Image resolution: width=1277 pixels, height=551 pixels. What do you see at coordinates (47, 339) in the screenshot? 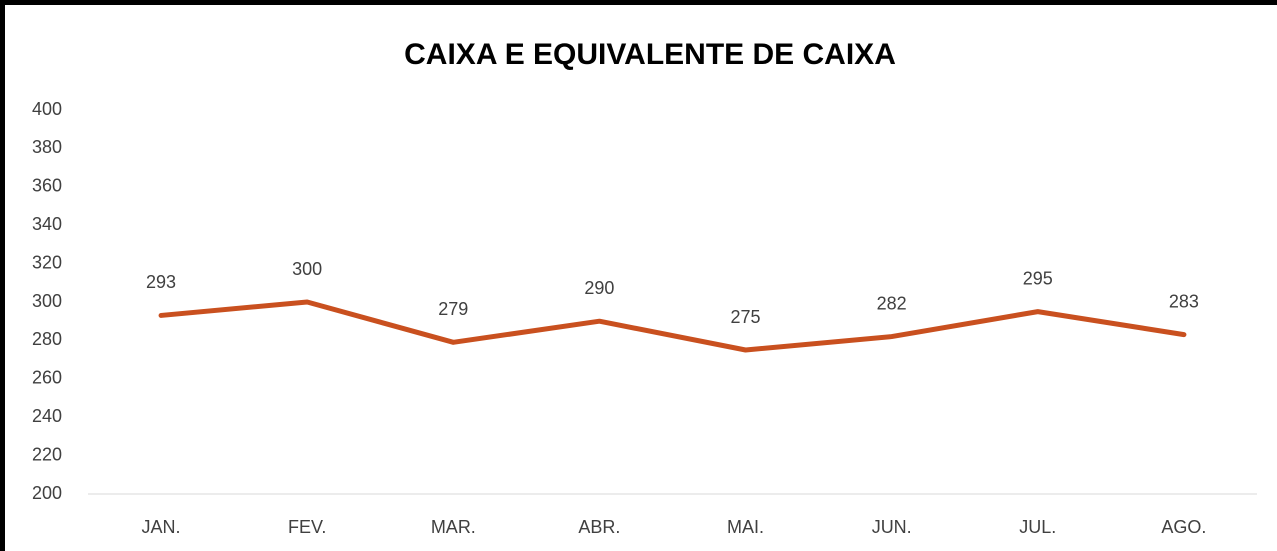
I see `y-tick-label: 280` at bounding box center [47, 339].